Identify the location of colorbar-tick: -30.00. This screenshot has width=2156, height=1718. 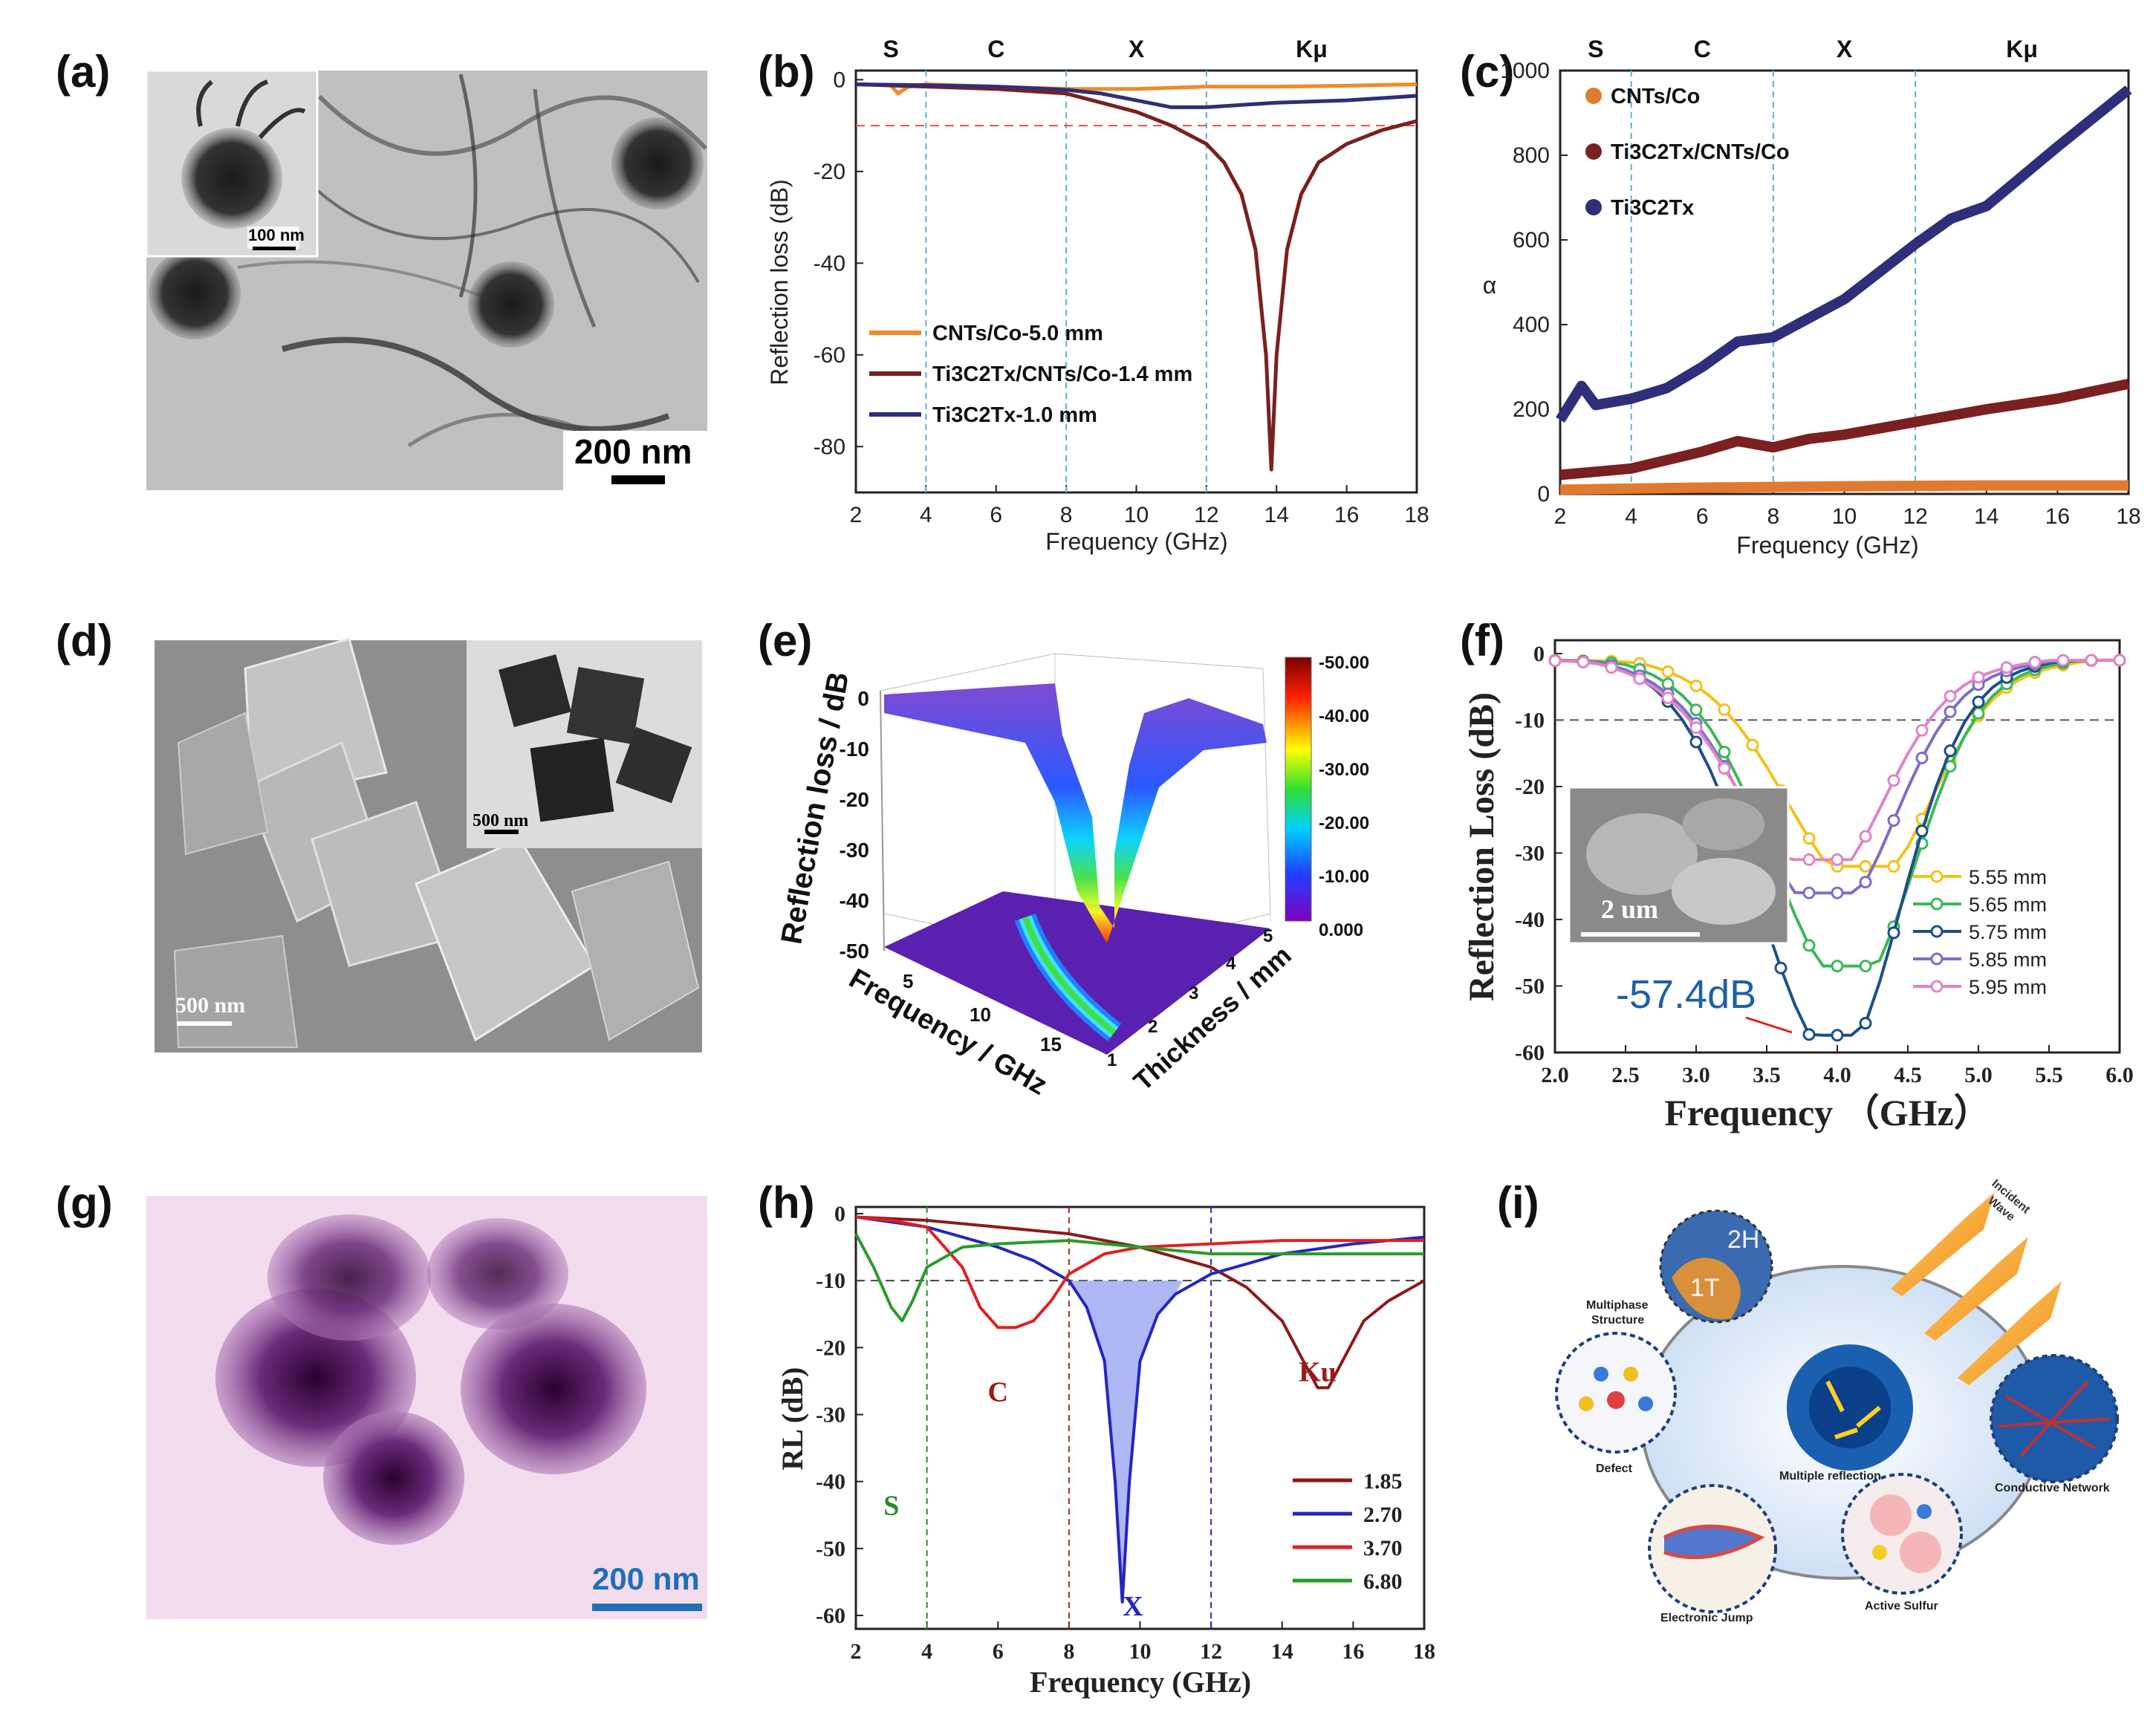
(1344, 770).